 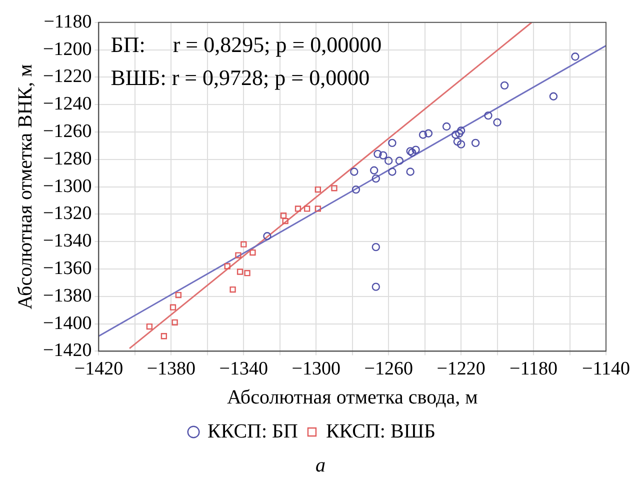 What do you see at coordinates (25, 187) in the screenshot?
I see `y-axis-title: Абсолютная отметка ВНК, м` at bounding box center [25, 187].